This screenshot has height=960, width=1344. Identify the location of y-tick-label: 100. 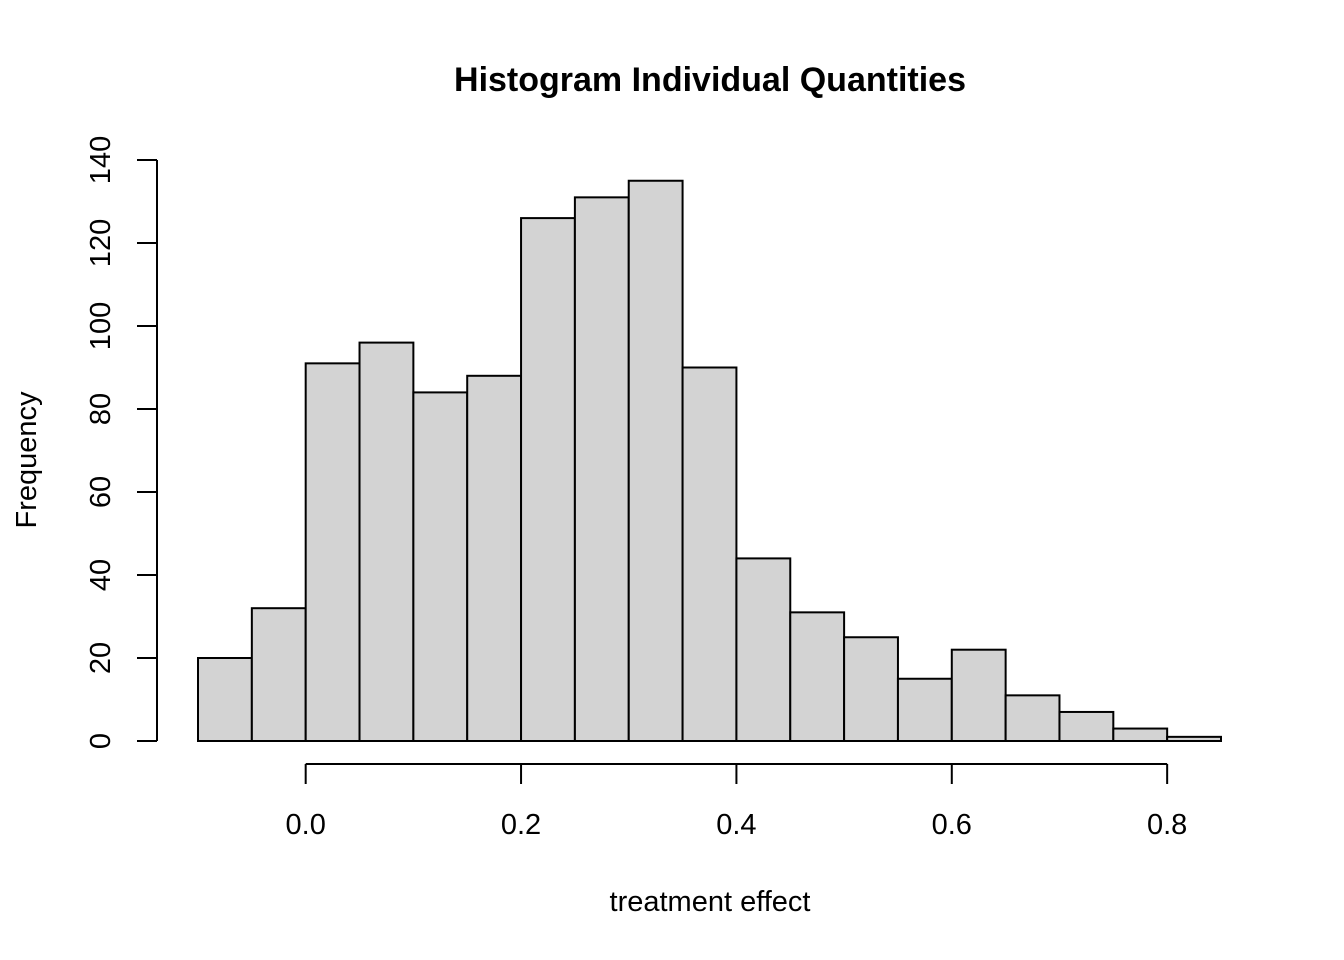
(101, 326).